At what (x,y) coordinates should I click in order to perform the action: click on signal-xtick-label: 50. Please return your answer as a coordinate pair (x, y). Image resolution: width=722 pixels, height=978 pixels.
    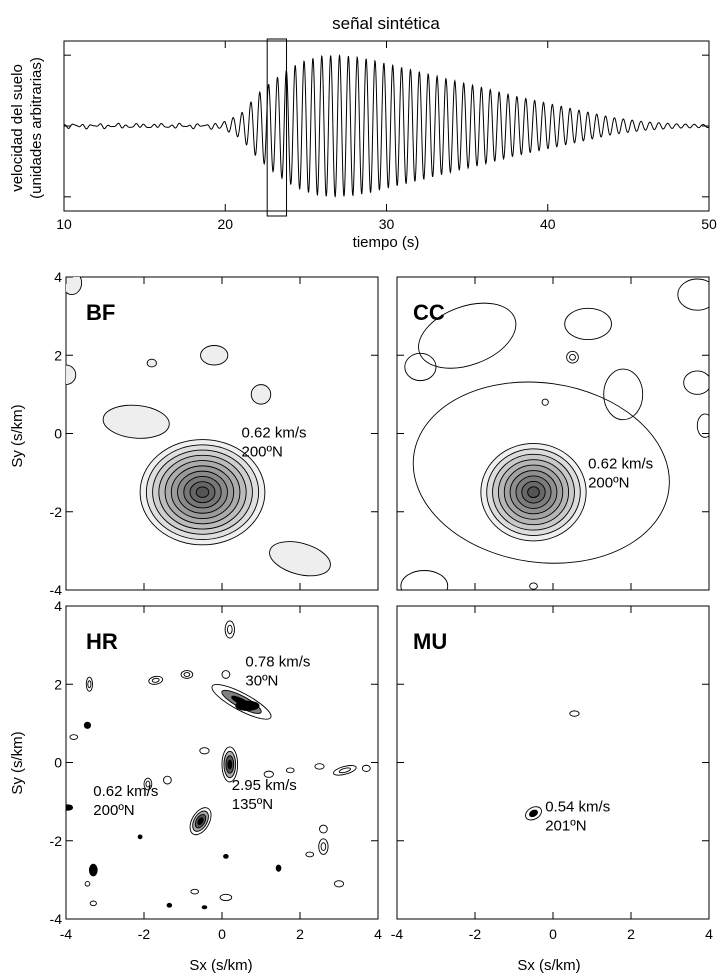
    Looking at the image, I should click on (709, 224).